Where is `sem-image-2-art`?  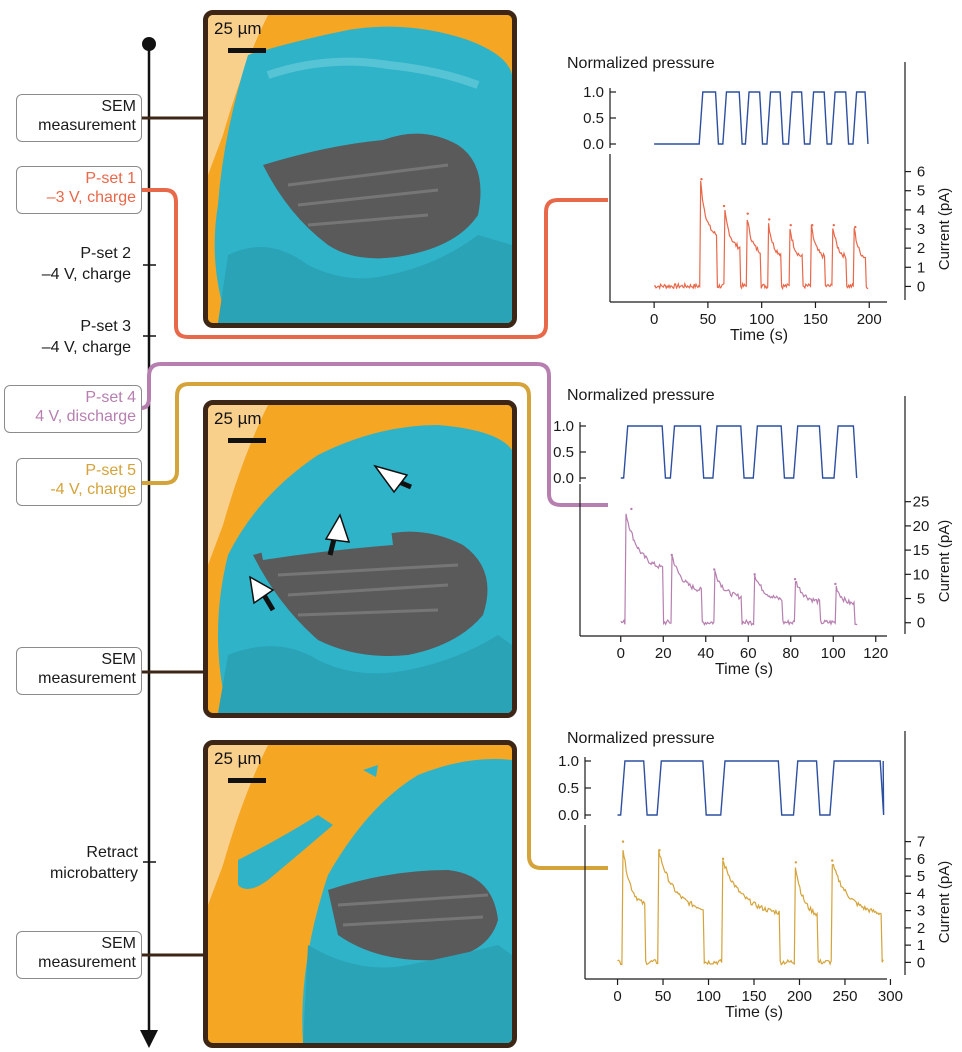
sem-image-2-art is located at coordinates (360, 559).